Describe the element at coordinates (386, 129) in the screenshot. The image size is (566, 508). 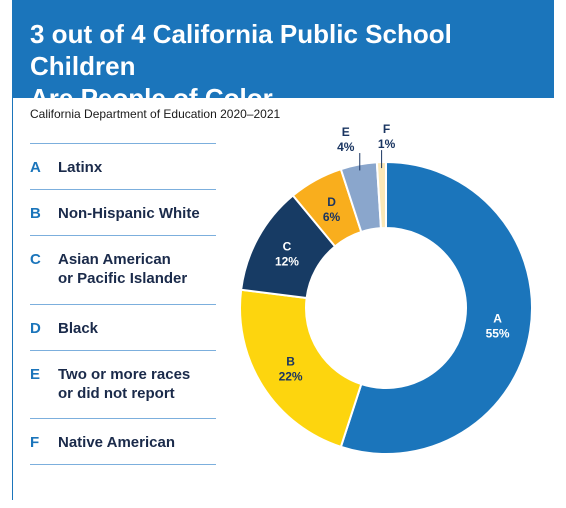
I see `slice-letter-f: F` at that location.